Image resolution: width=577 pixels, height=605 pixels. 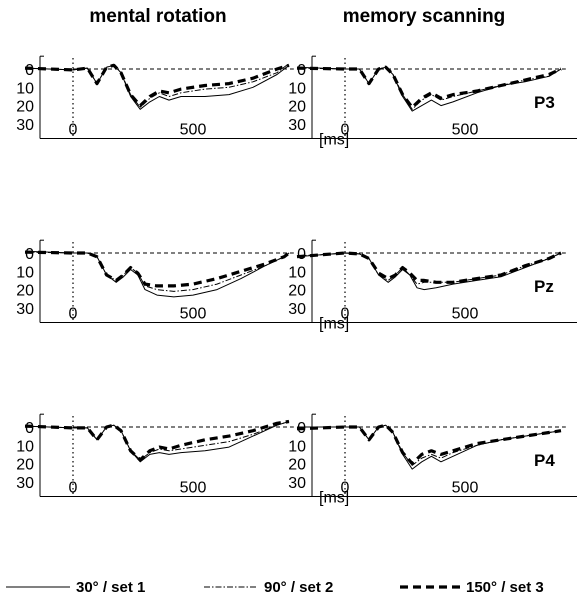 What do you see at coordinates (544, 286) in the screenshot?
I see `electrode-label-pz: Pz` at bounding box center [544, 286].